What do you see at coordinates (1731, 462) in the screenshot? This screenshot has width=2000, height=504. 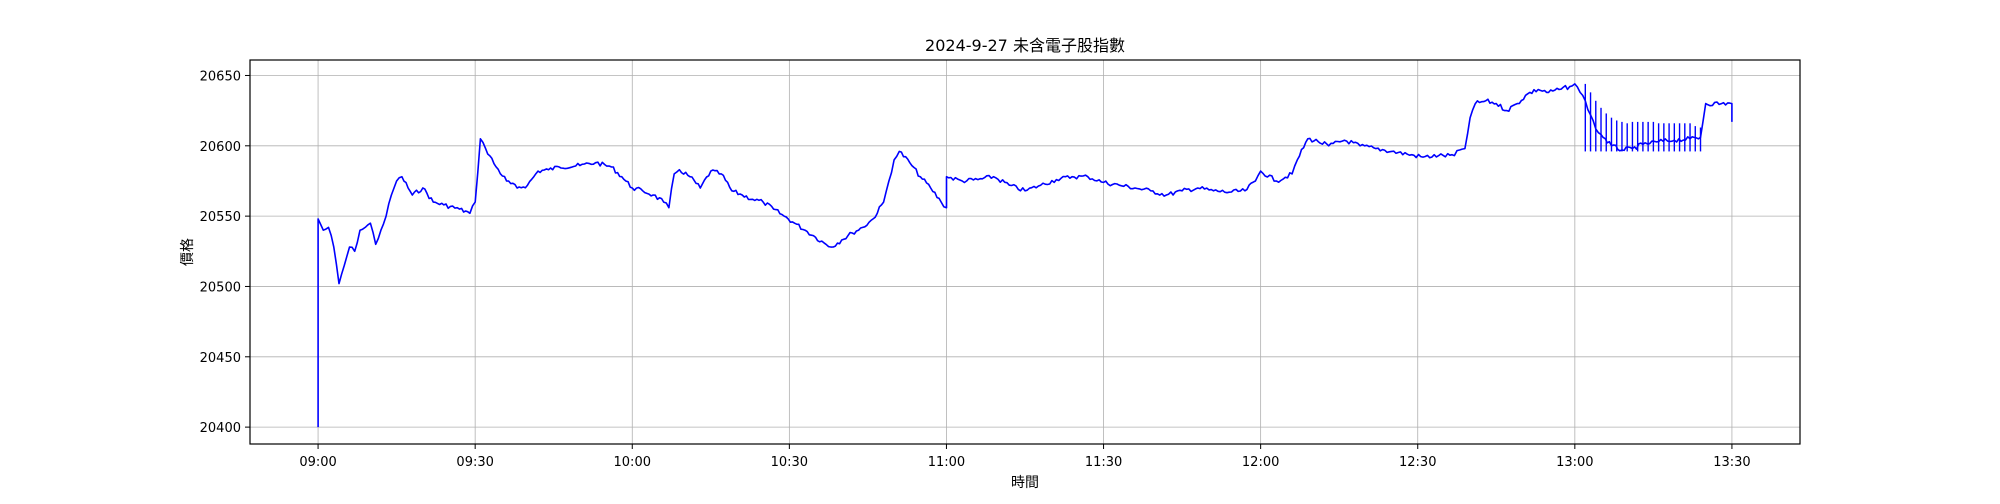 I see `x-tick-label: 13:30` at bounding box center [1731, 462].